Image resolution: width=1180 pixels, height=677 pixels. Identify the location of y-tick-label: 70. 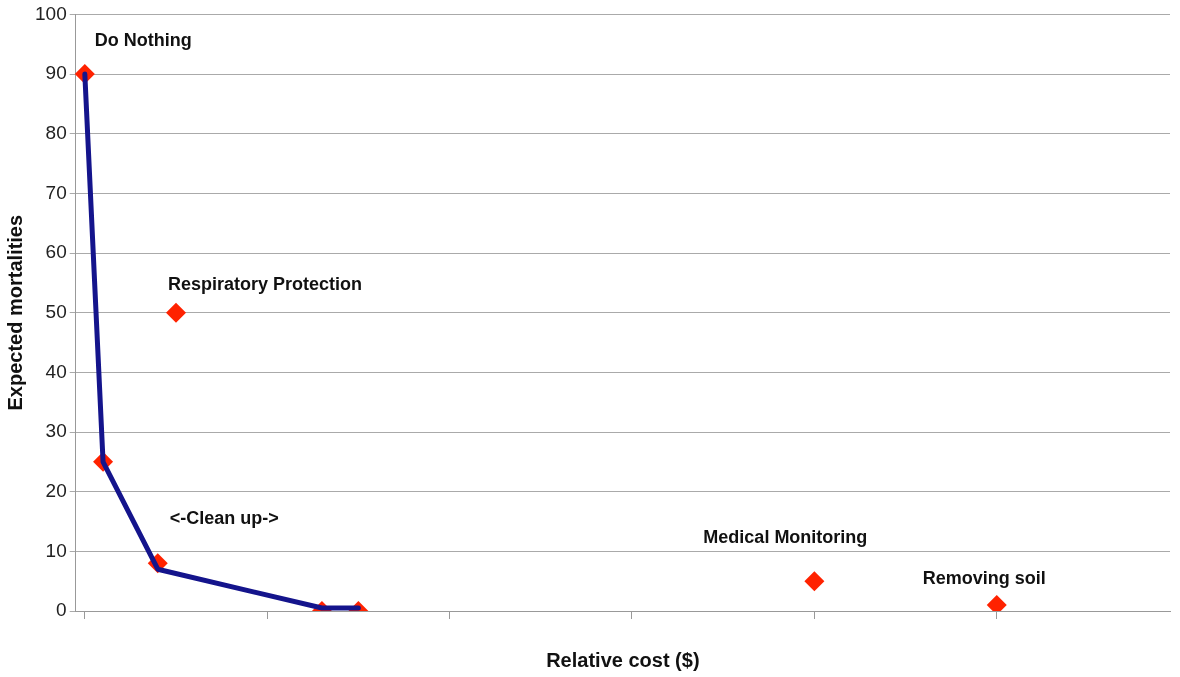
(56, 192).